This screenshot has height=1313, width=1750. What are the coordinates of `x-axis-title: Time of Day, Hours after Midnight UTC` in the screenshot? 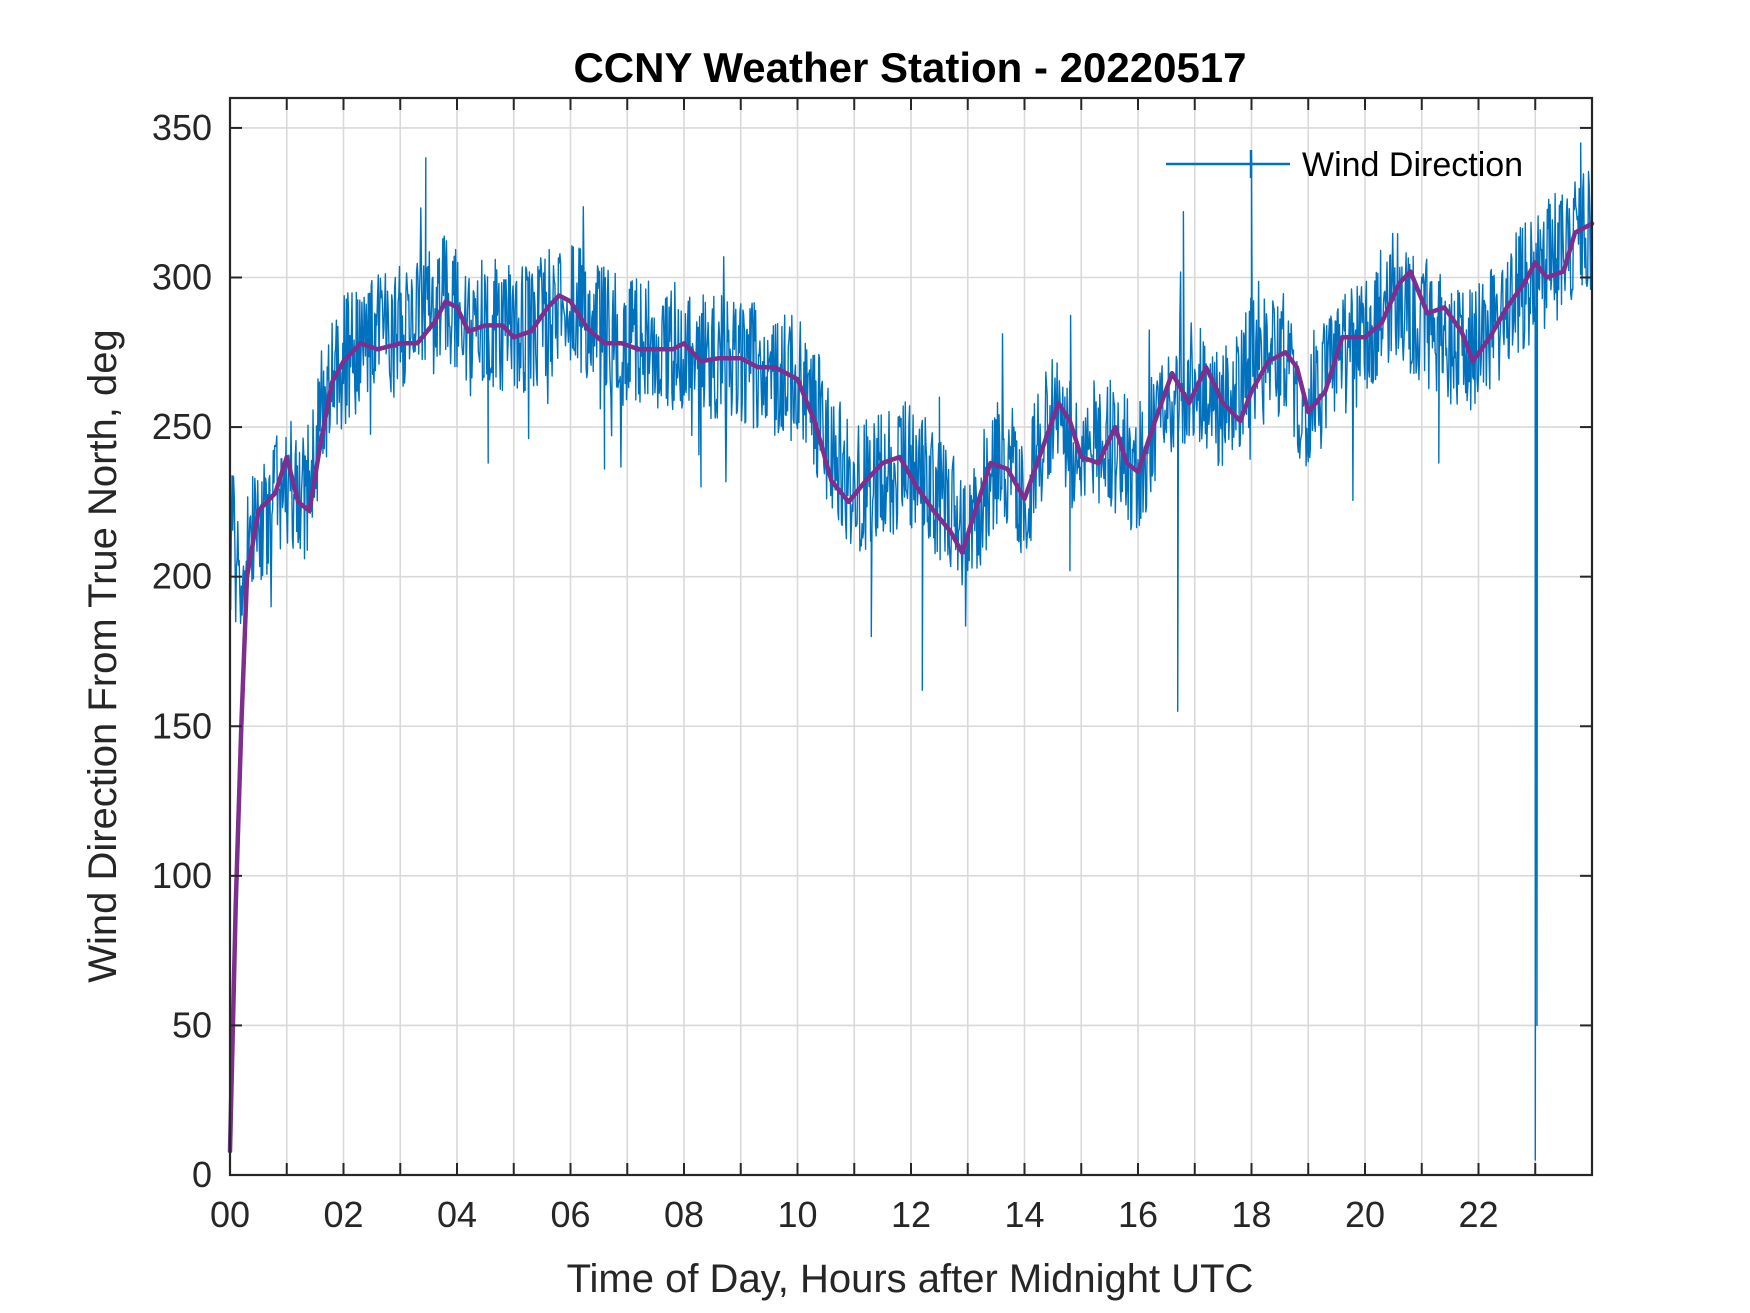 It's located at (910, 1279).